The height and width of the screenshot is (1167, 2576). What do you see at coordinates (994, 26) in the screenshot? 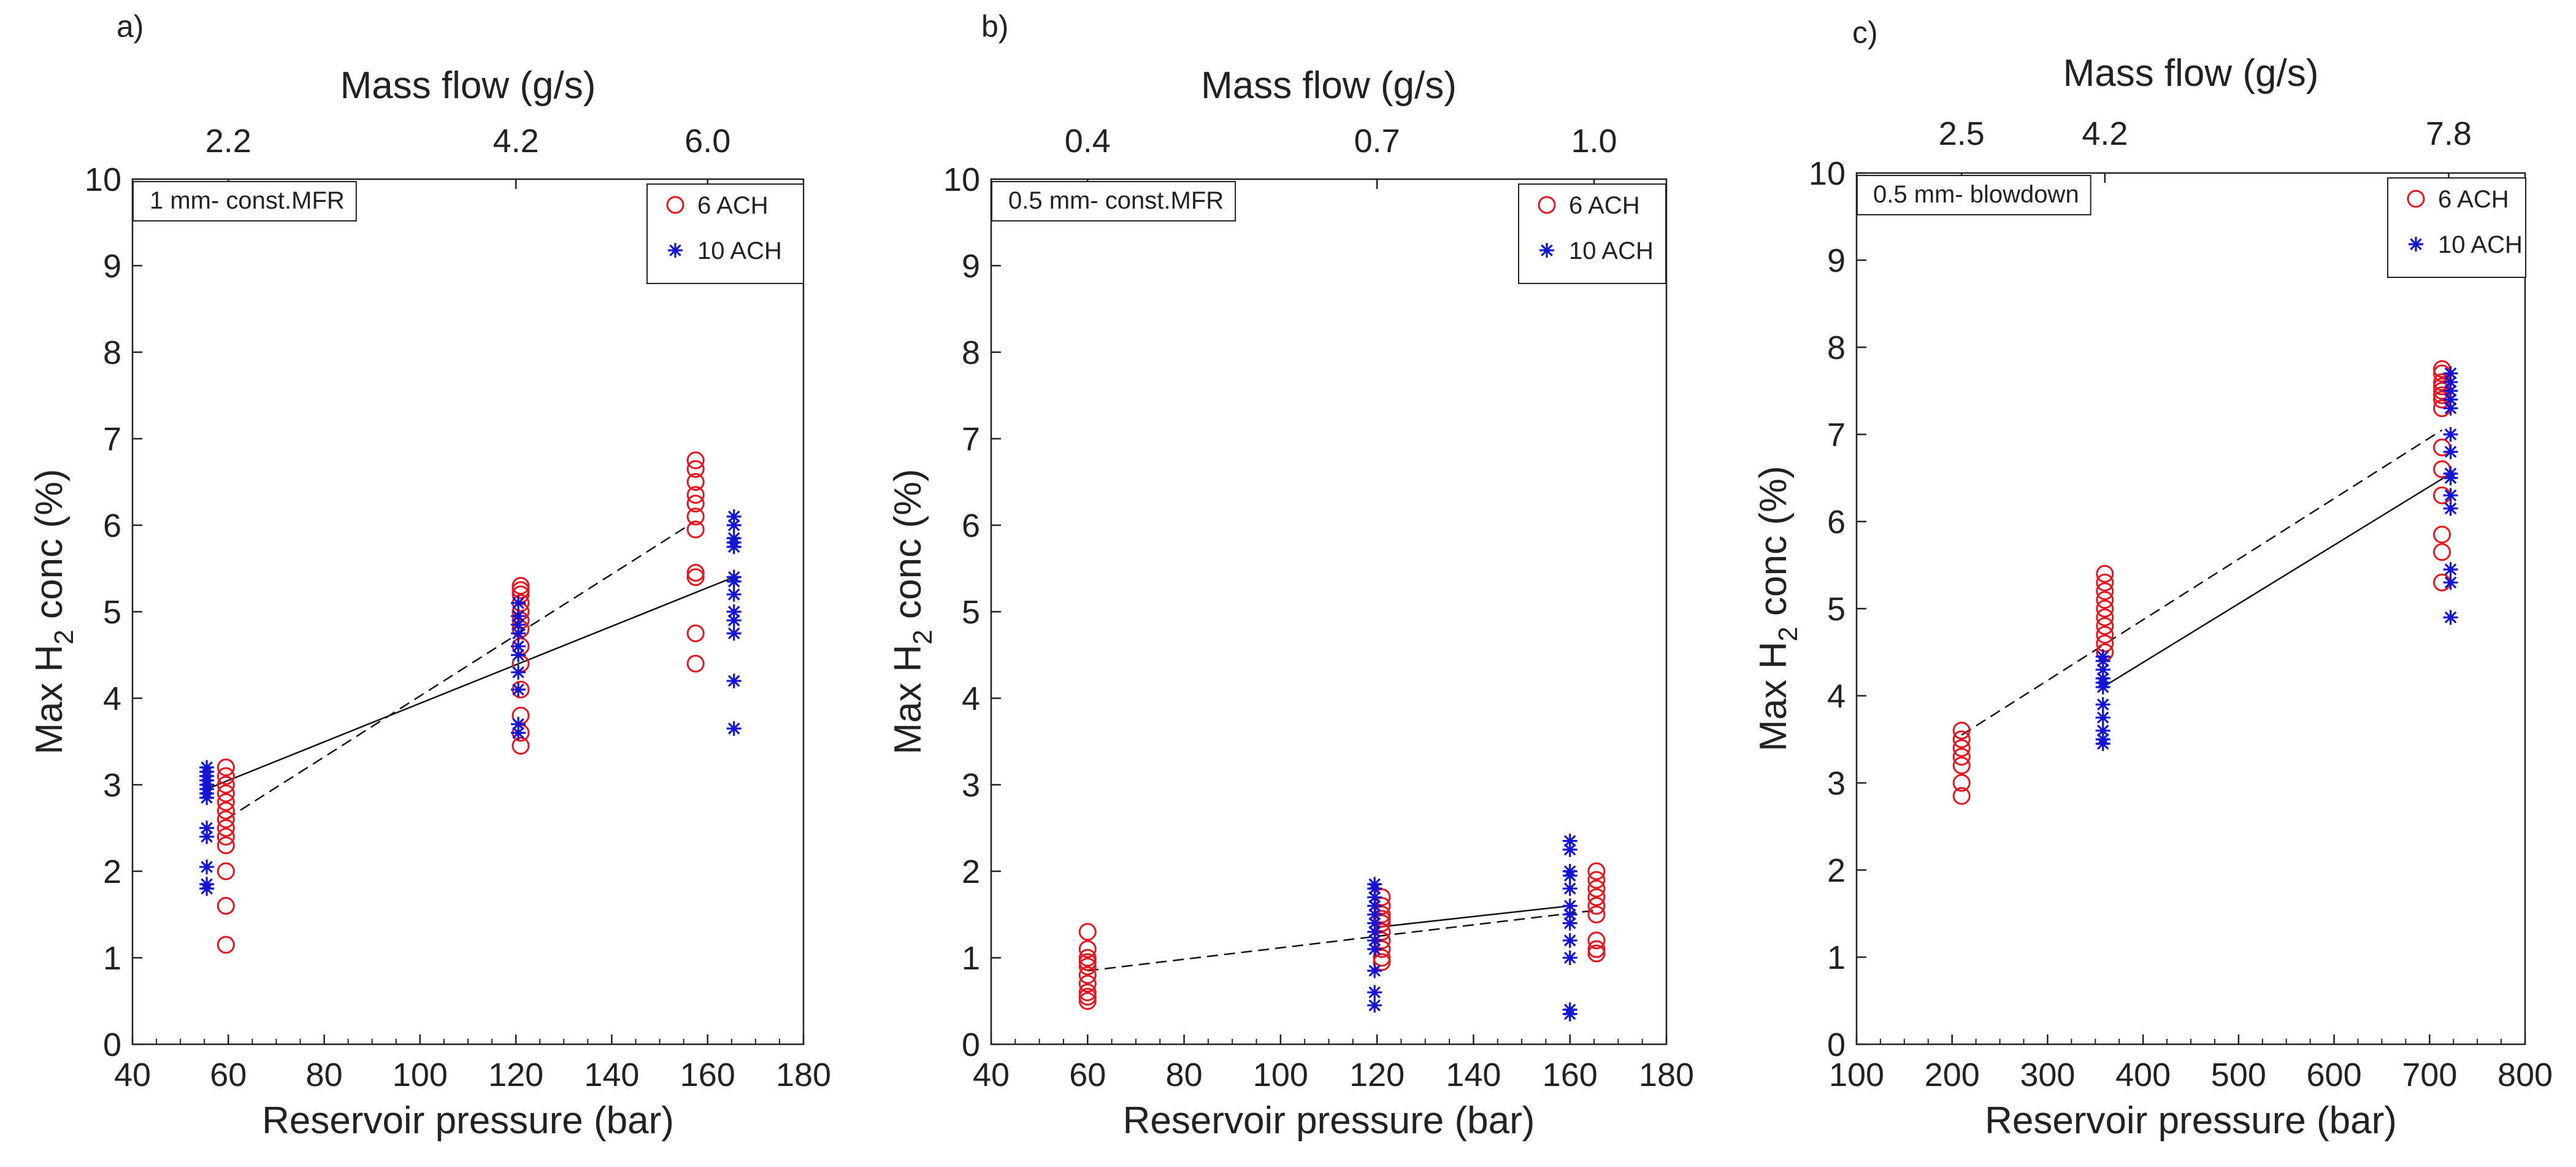
I see `panel-letter: b)` at bounding box center [994, 26].